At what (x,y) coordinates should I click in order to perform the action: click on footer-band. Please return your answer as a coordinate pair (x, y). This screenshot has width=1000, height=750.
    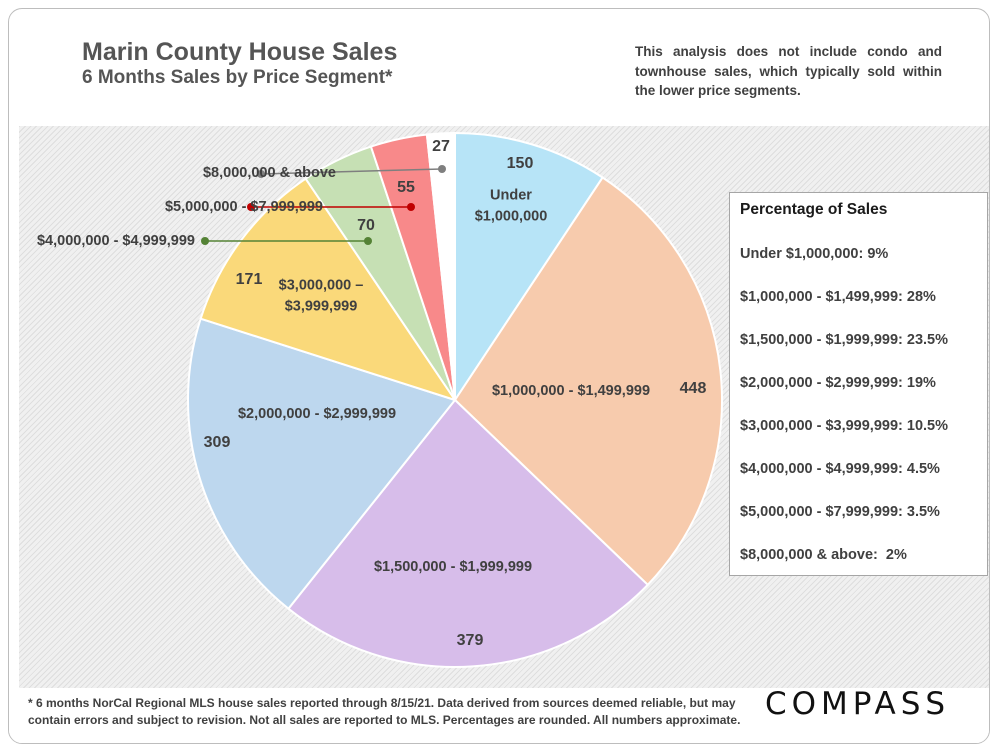
    Looking at the image, I should click on (499, 716).